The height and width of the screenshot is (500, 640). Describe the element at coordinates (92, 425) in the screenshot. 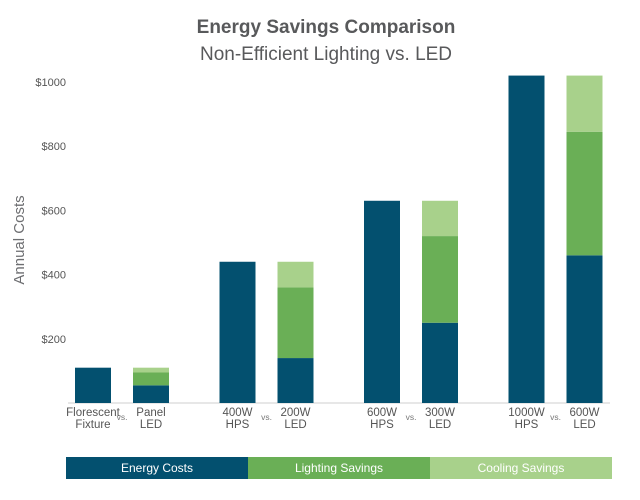

I see `category-label: Fixture` at that location.